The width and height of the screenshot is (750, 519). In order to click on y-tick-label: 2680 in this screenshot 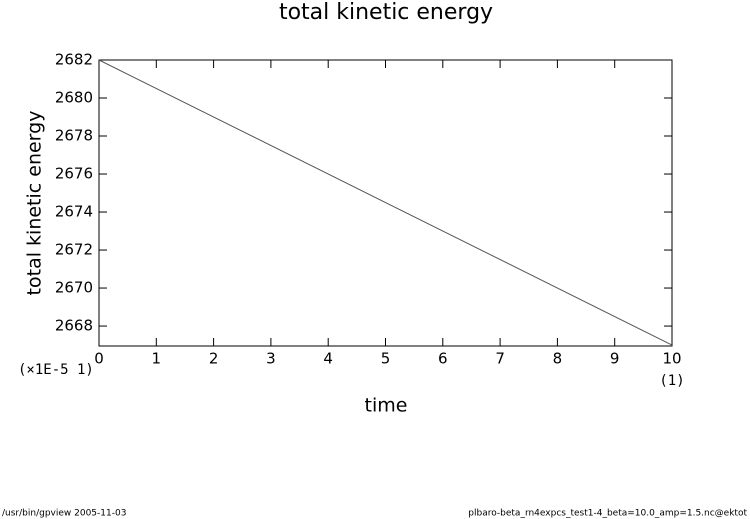, I will do `click(74, 98)`.